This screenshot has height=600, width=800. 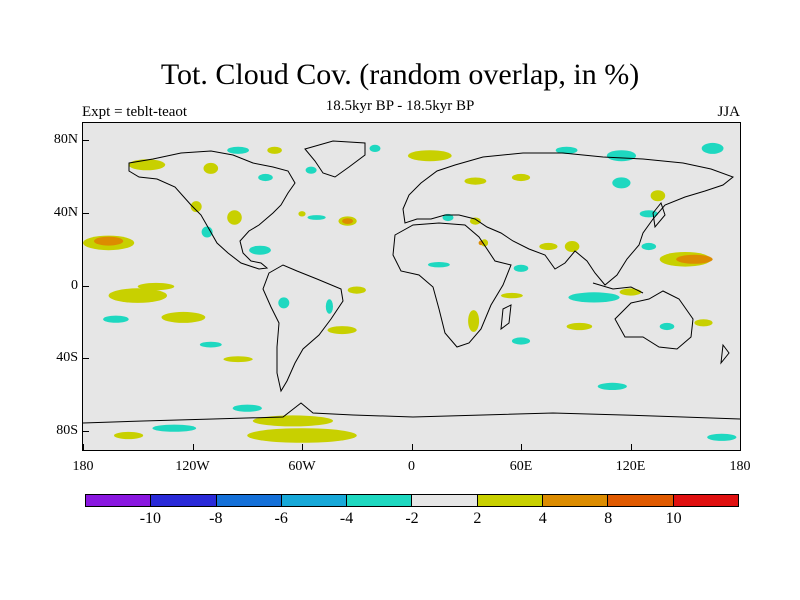 What do you see at coordinates (521, 466) in the screenshot?
I see `lon-tick-label: 60E` at bounding box center [521, 466].